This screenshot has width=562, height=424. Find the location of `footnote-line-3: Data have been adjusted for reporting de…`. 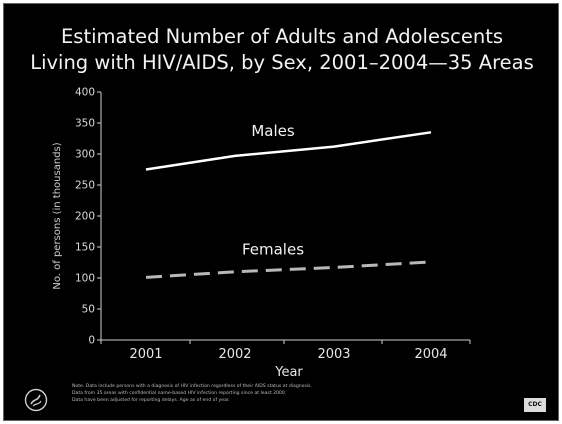

footnote-line-3: Data have been adjusted for reporting de… is located at coordinates (151, 400).